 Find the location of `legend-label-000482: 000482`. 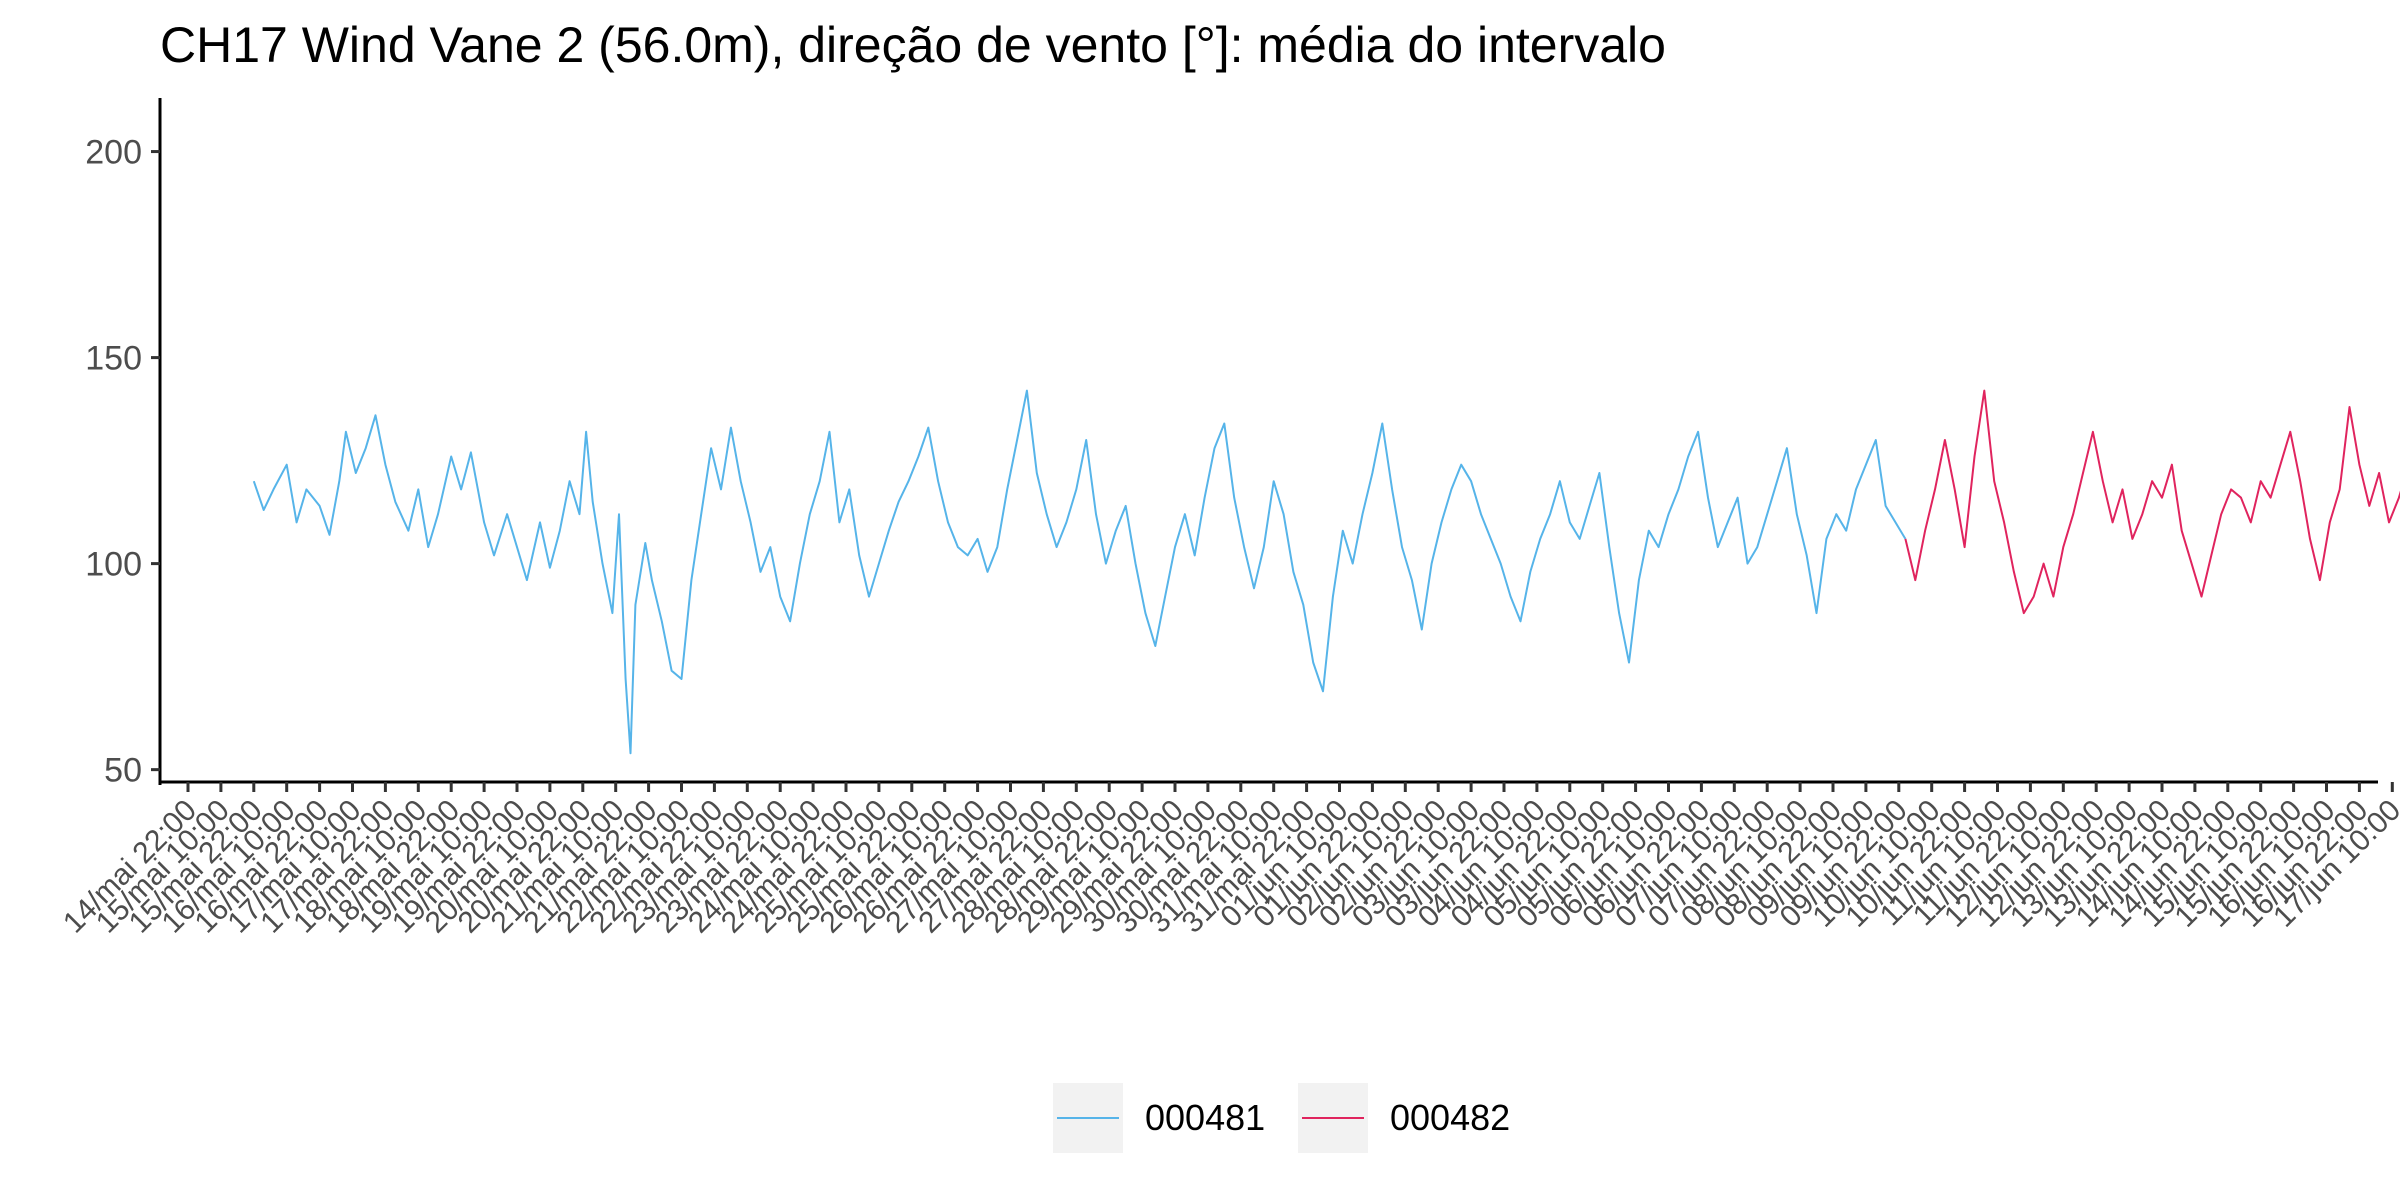

legend-label-000482: 000482 is located at coordinates (1450, 1117).